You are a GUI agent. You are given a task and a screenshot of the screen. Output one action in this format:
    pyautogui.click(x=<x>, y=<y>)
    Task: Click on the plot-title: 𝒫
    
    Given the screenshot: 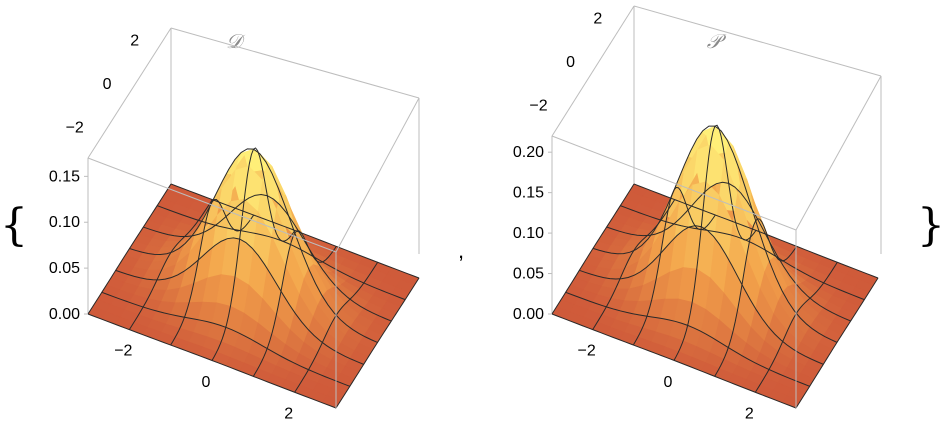 What is the action you would take?
    pyautogui.click(x=717, y=41)
    